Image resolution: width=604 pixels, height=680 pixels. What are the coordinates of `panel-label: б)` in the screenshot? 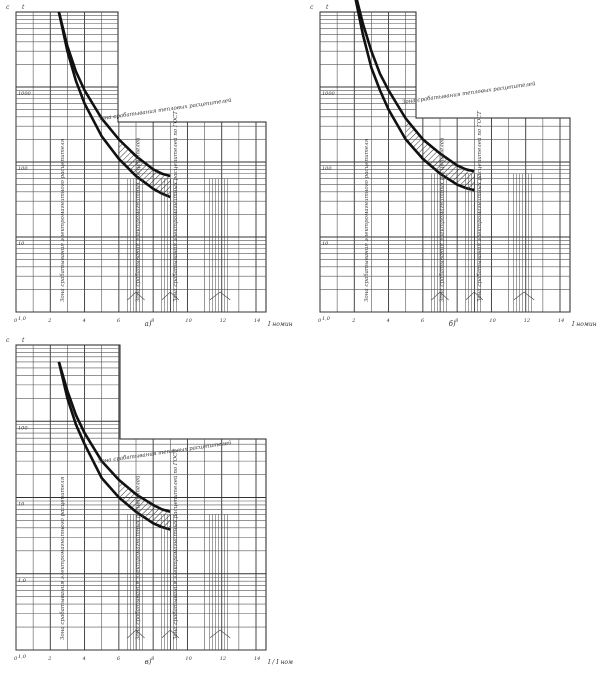 It's located at (452, 324).